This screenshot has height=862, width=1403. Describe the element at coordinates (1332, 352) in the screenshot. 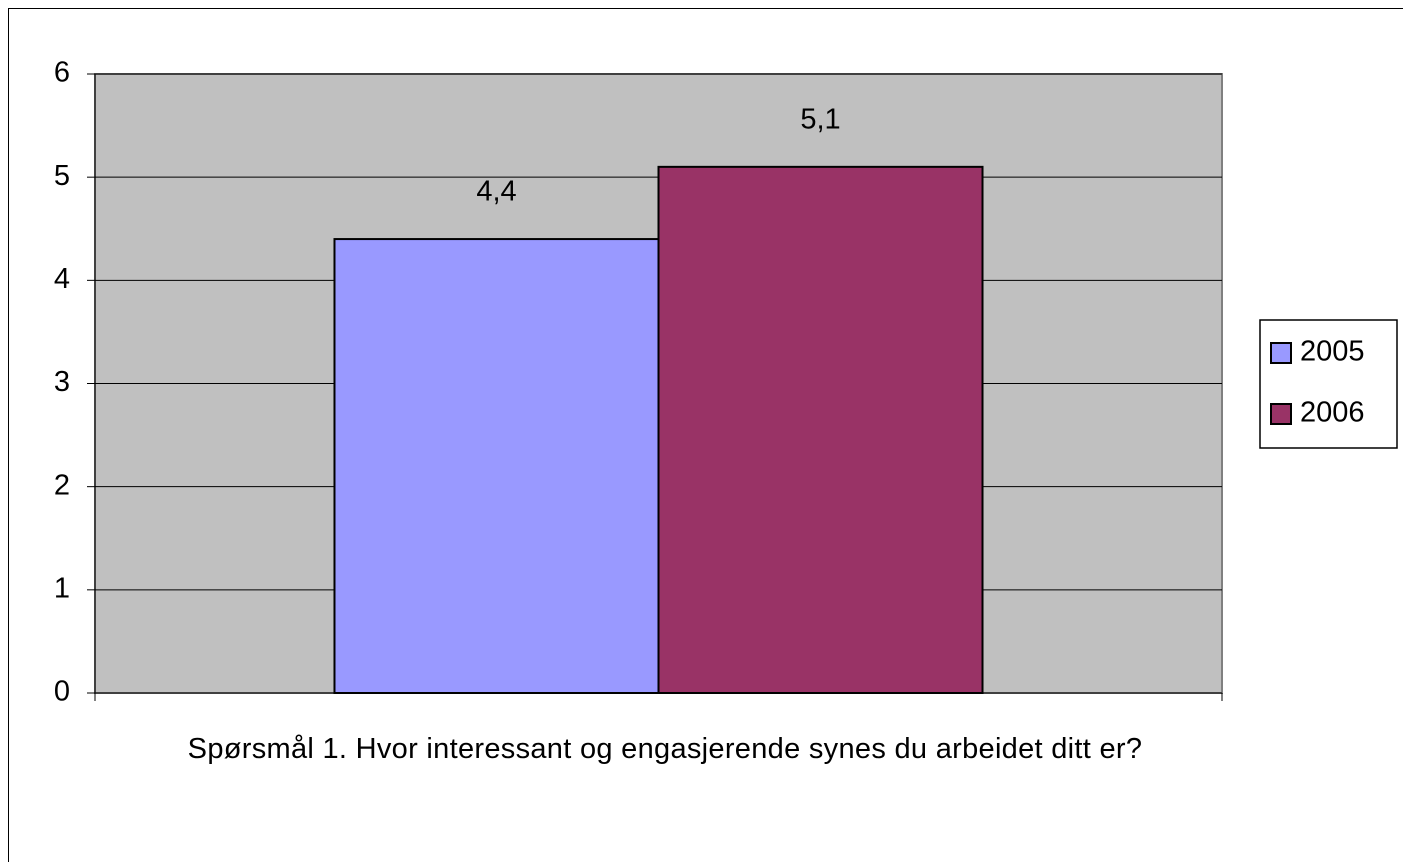

I see `legend-label: 2005` at that location.